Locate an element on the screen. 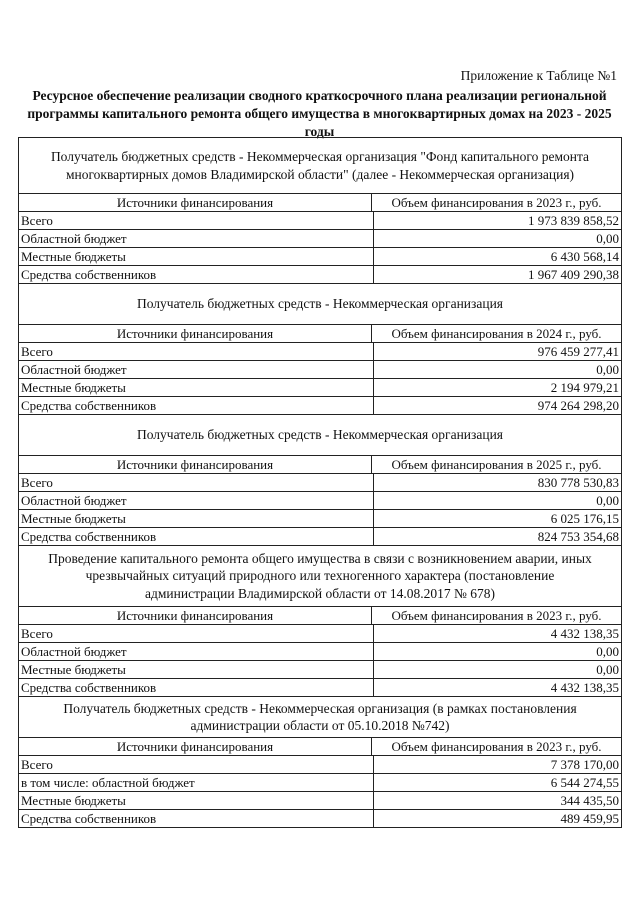  table-row: Средства собственников 1 967 409 290,38 is located at coordinates (320, 275).